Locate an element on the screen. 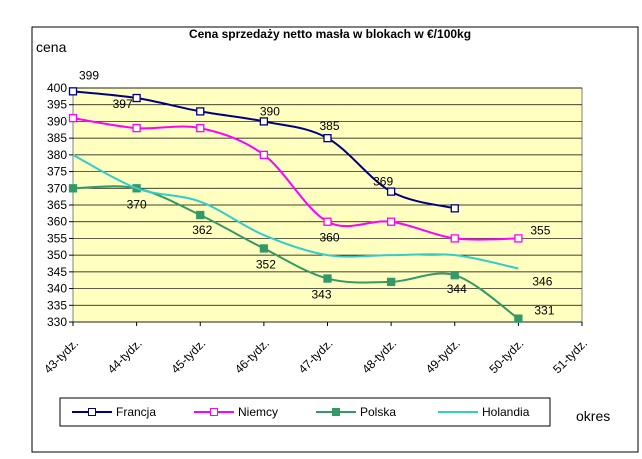  y-tick-label: 340 is located at coordinates (57, 289).